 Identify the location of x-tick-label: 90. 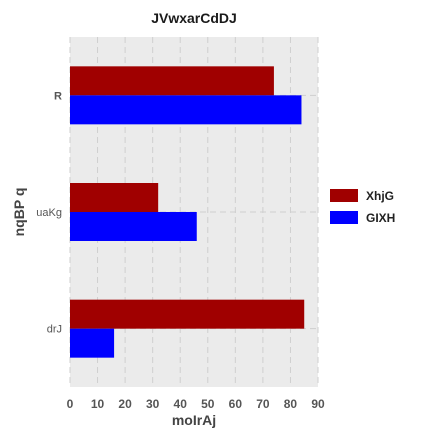
(318, 404).